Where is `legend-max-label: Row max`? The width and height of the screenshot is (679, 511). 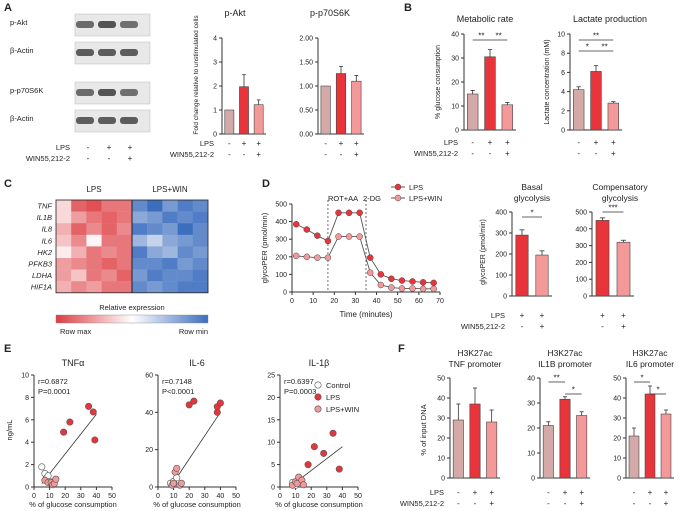 legend-max-label: Row max is located at coordinates (76, 331).